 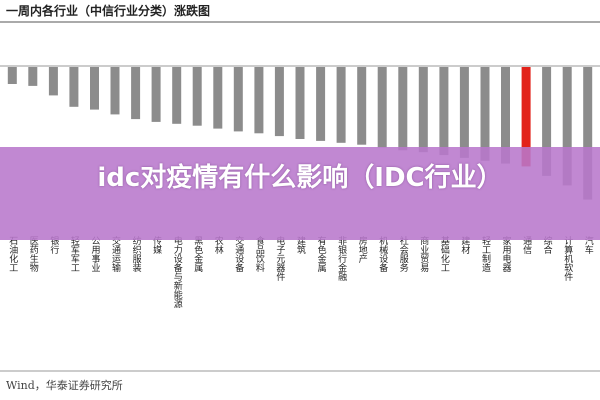 What do you see at coordinates (403, 254) in the screenshot?
I see `x-tick-label: 社会服务` at bounding box center [403, 254].